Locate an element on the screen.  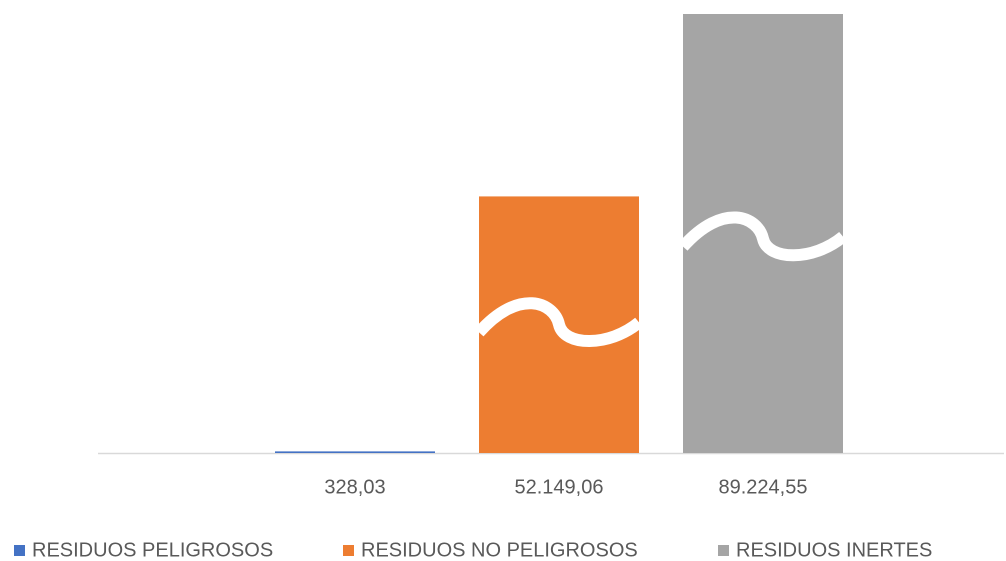
legend-label: RESIDUOS INERTES is located at coordinates (834, 550).